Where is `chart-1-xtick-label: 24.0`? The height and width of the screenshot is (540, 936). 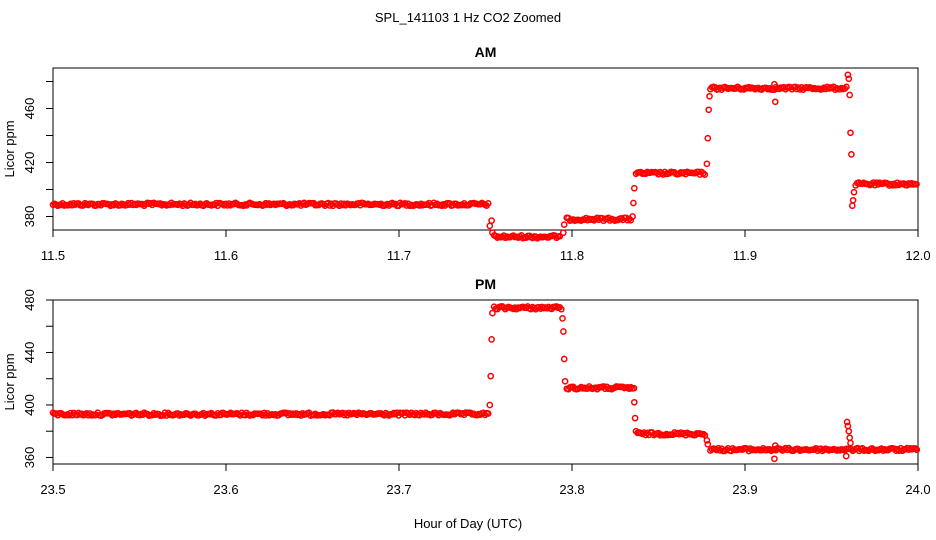
chart-1-xtick-label: 24.0 is located at coordinates (917, 489).